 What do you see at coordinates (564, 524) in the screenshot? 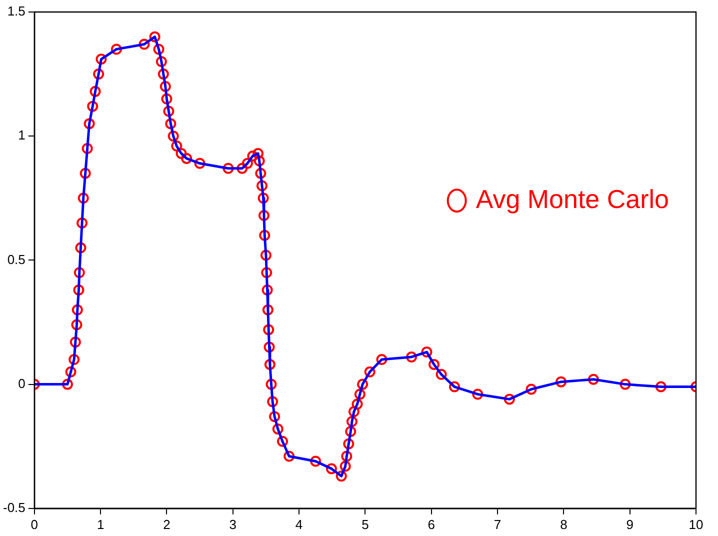
I see `x-tick-label: 8` at bounding box center [564, 524].